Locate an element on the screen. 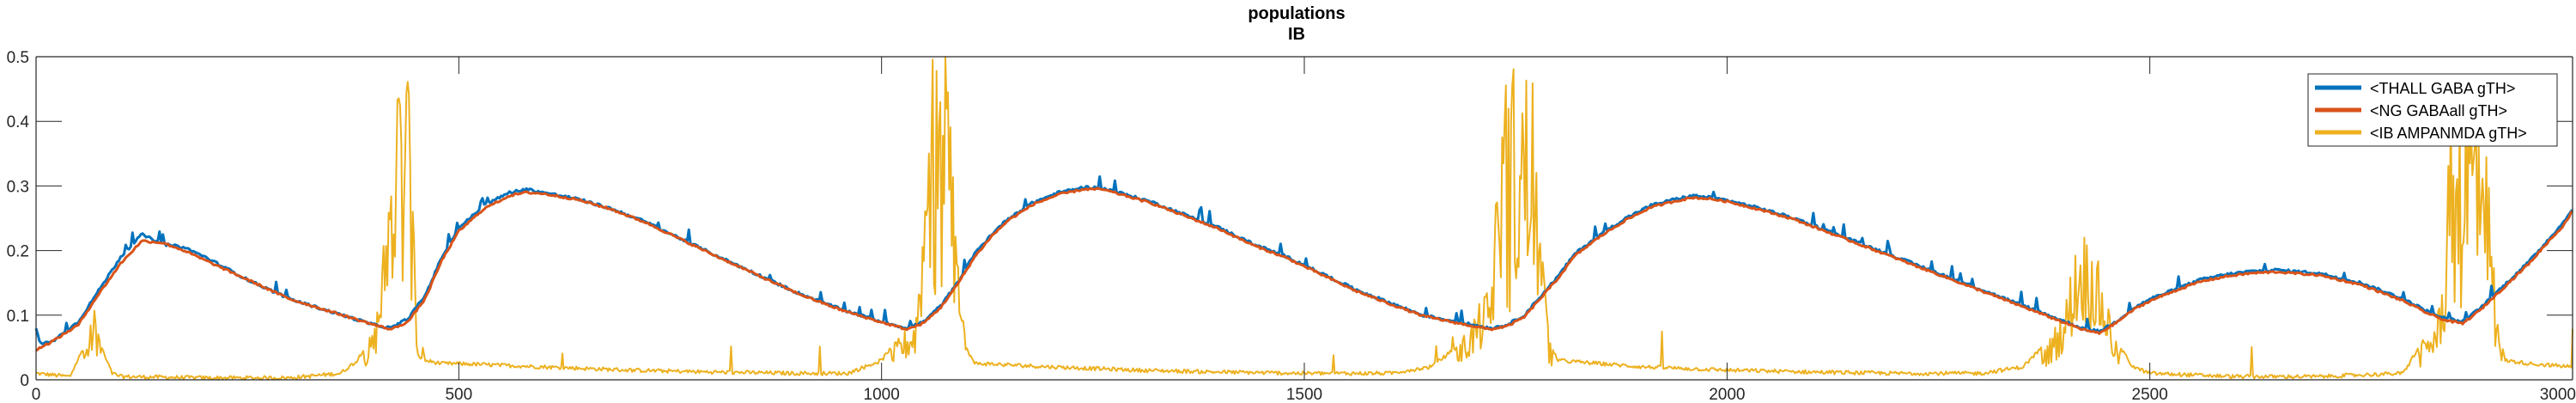 The height and width of the screenshot is (403, 2576). legend-label-ng: <NG GABAall gTH> is located at coordinates (2438, 110).